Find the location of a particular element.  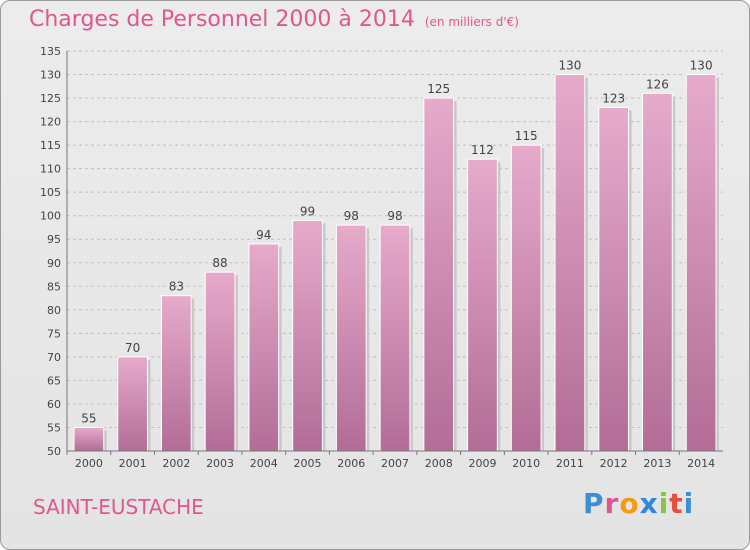

y-tick-label: 65 is located at coordinates (54, 380).